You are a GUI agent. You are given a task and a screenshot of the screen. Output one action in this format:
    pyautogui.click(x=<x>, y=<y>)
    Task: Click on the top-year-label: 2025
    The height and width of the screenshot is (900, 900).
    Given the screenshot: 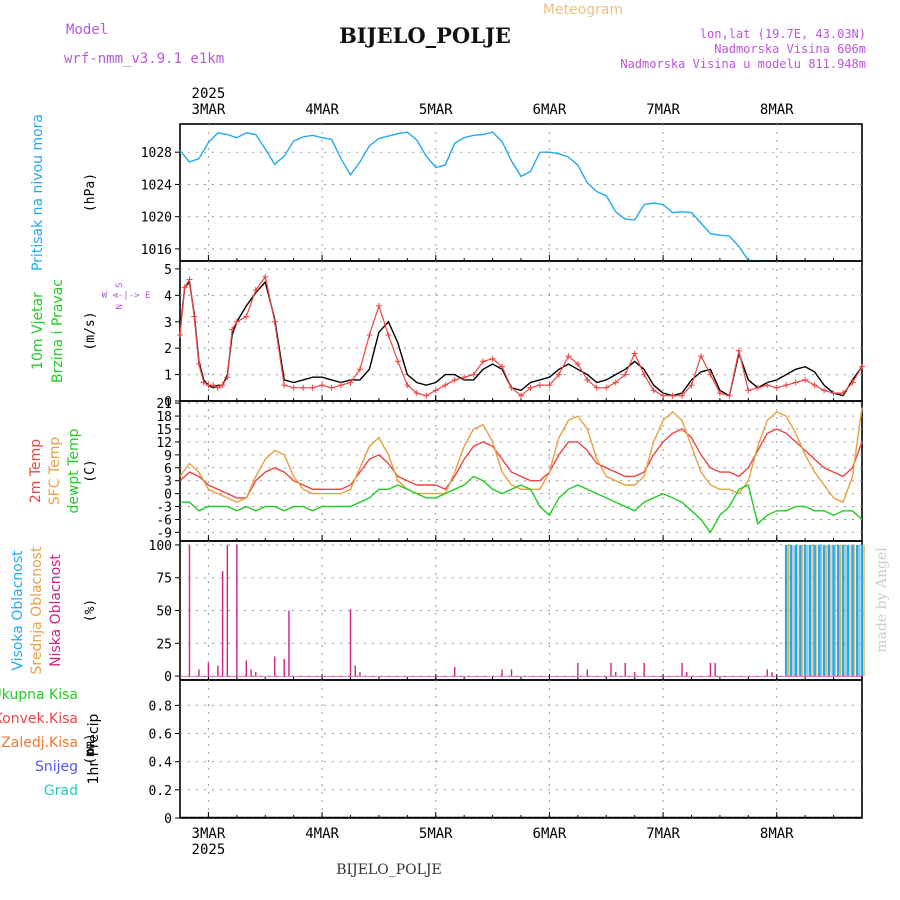 What is the action you would take?
    pyautogui.click(x=209, y=94)
    